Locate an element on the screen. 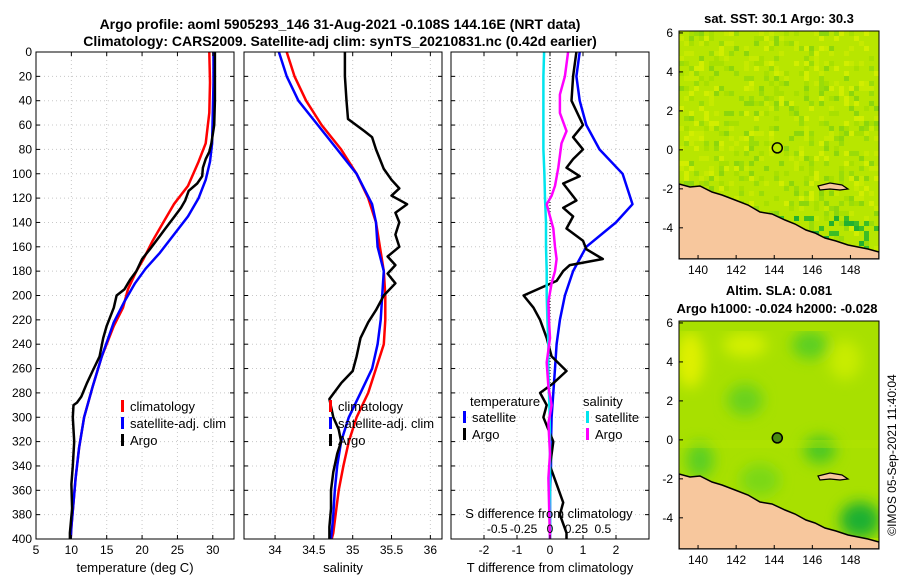  series-line-satellite-adj-clim is located at coordinates (331, 295).